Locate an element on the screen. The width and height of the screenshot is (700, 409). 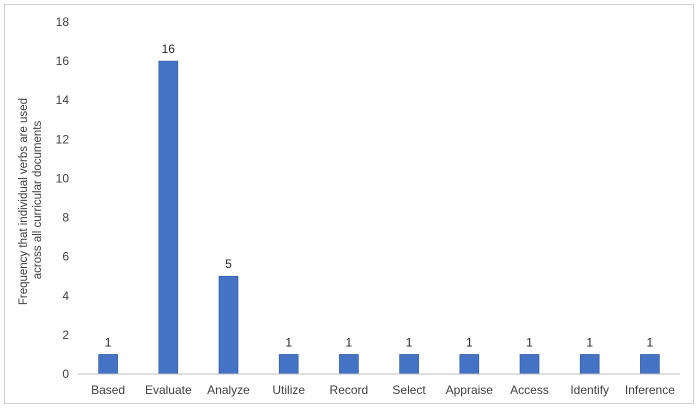
x-category-label: Identify is located at coordinates (589, 390).